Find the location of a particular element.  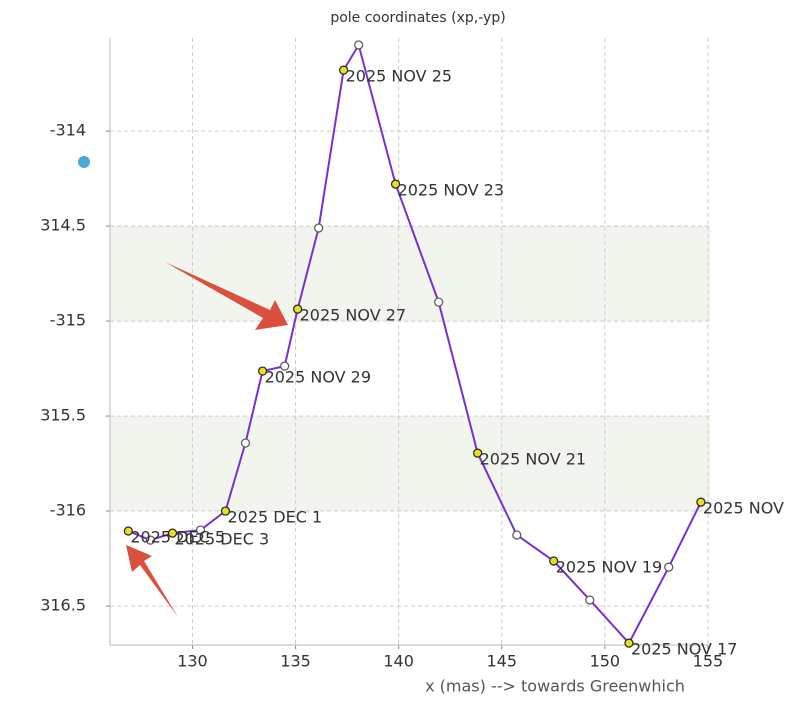

point-label: 2025 DEC 5 is located at coordinates (177, 537).